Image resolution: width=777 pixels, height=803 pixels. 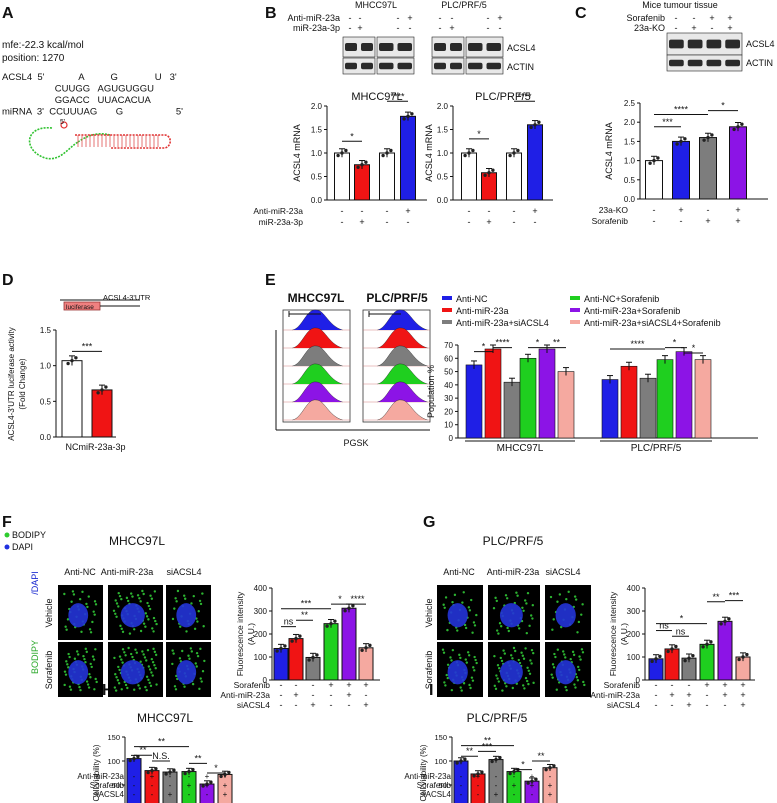 What do you see at coordinates (316, 298) in the screenshot?
I see `flow-title: MHCC97L` at bounding box center [316, 298].